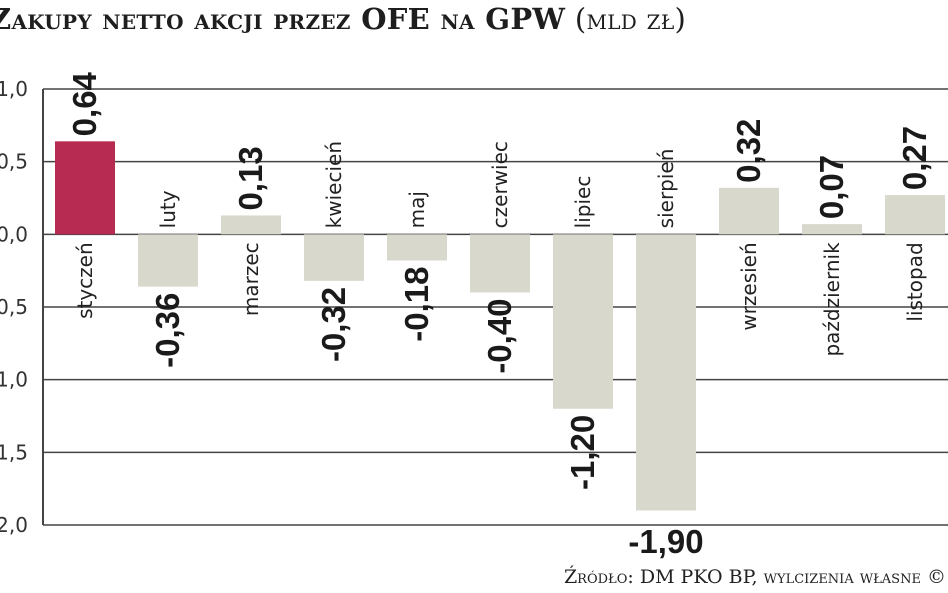 This screenshot has width=948, height=593. Describe the element at coordinates (915, 281) in the screenshot. I see `category-label: listopad` at that location.